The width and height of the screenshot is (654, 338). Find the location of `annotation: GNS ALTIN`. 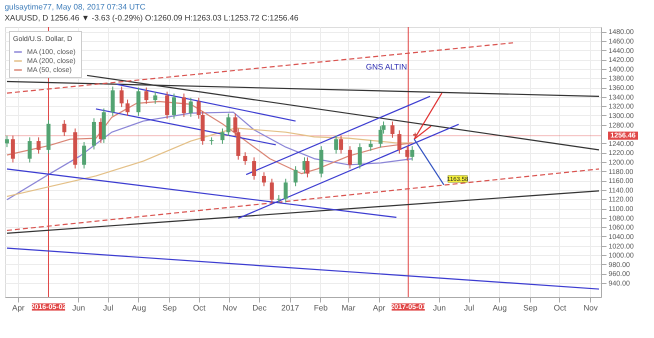

annotation: GNS ALTIN is located at coordinates (387, 67).